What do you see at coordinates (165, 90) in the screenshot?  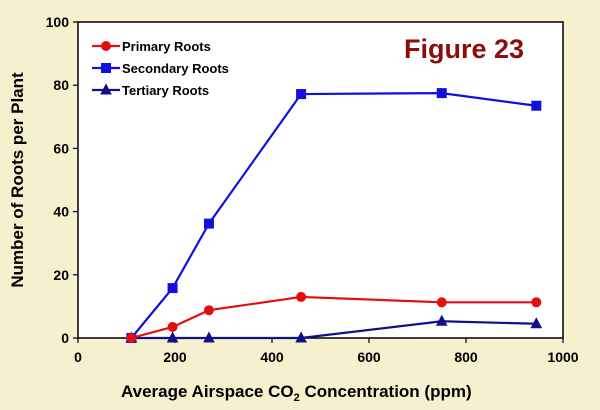 I see `legend-label: Tertiary Roots` at bounding box center [165, 90].